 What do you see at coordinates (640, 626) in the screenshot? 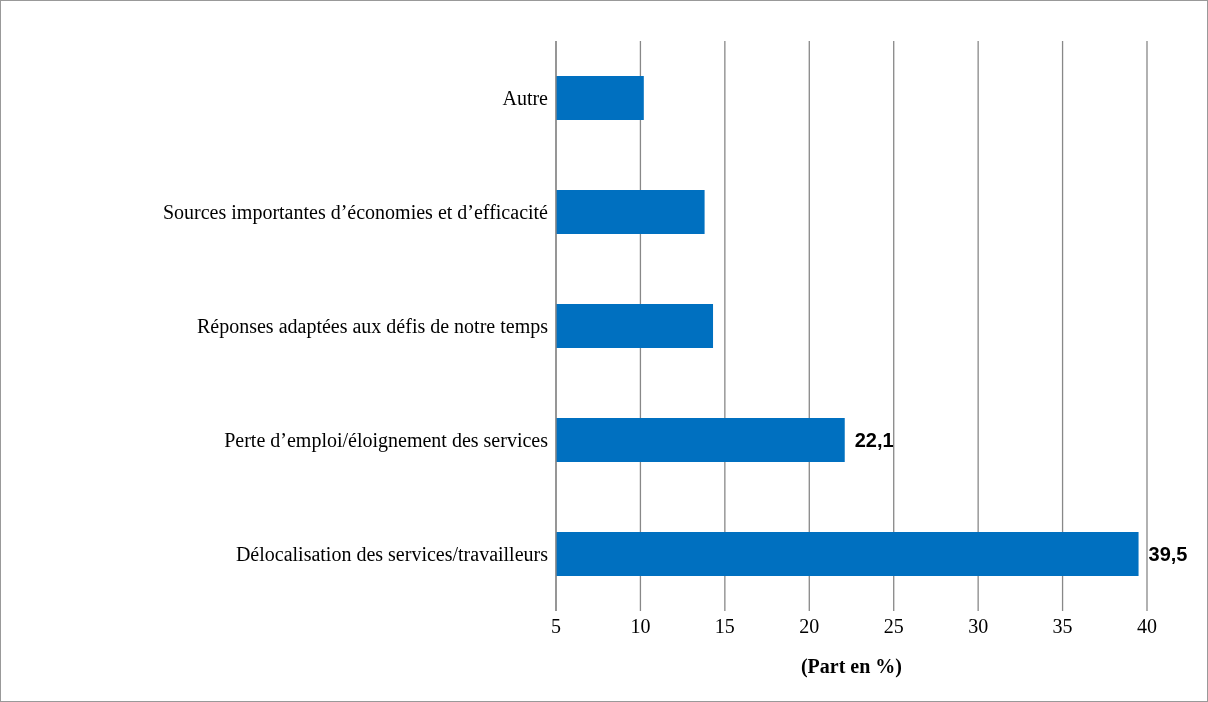
I see `x-tick-label: 10` at bounding box center [640, 626].